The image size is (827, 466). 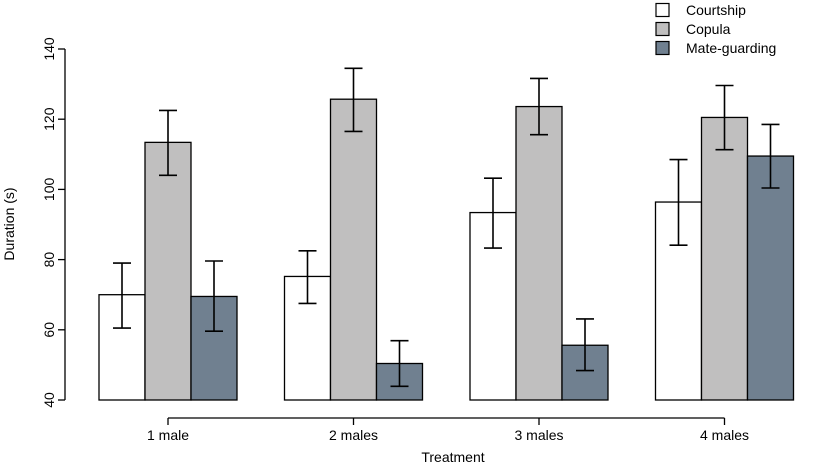 I want to click on legend: Courtship Copula Mate-guarding, so click(x=715, y=29).